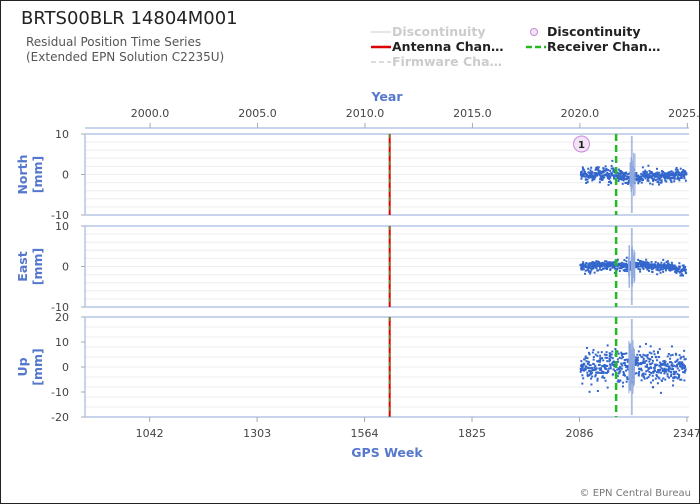 This screenshot has height=504, width=700. What do you see at coordinates (150, 113) in the screenshot?
I see `top-axis-tick-label: 2000.0` at bounding box center [150, 113].